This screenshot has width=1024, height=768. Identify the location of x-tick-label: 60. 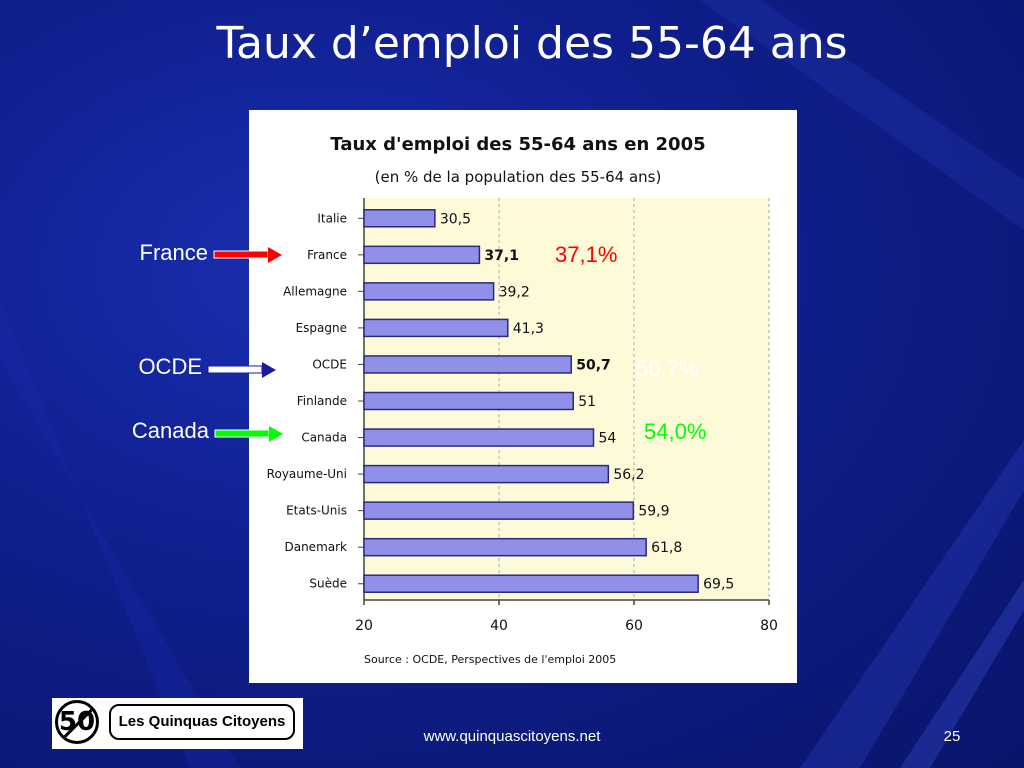
(634, 626).